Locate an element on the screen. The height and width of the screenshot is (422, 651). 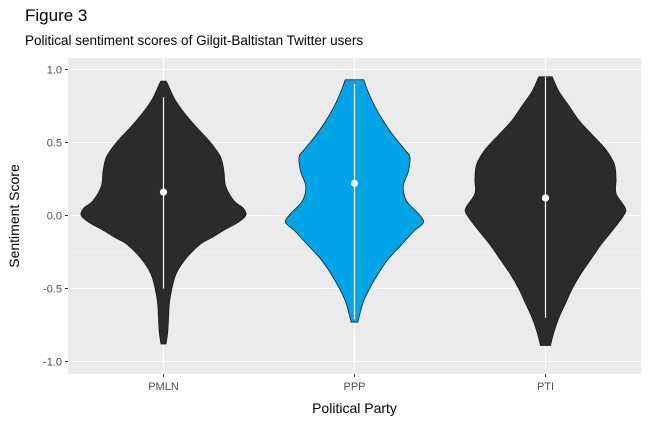
mean-point-pti is located at coordinates (545, 198).